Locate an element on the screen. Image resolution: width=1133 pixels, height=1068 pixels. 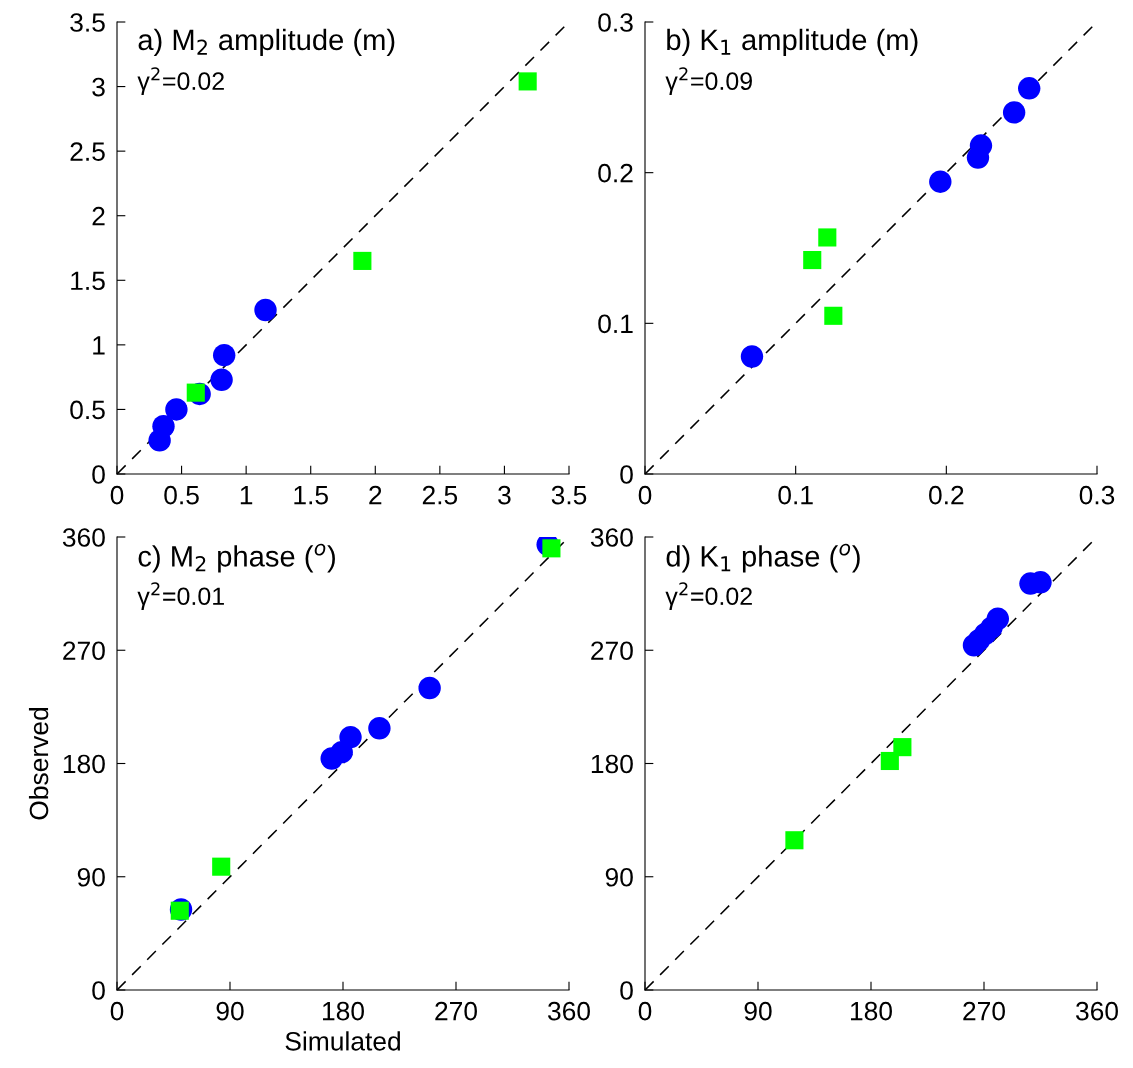
y-tick-label: 0.2 is located at coordinates (615, 173).